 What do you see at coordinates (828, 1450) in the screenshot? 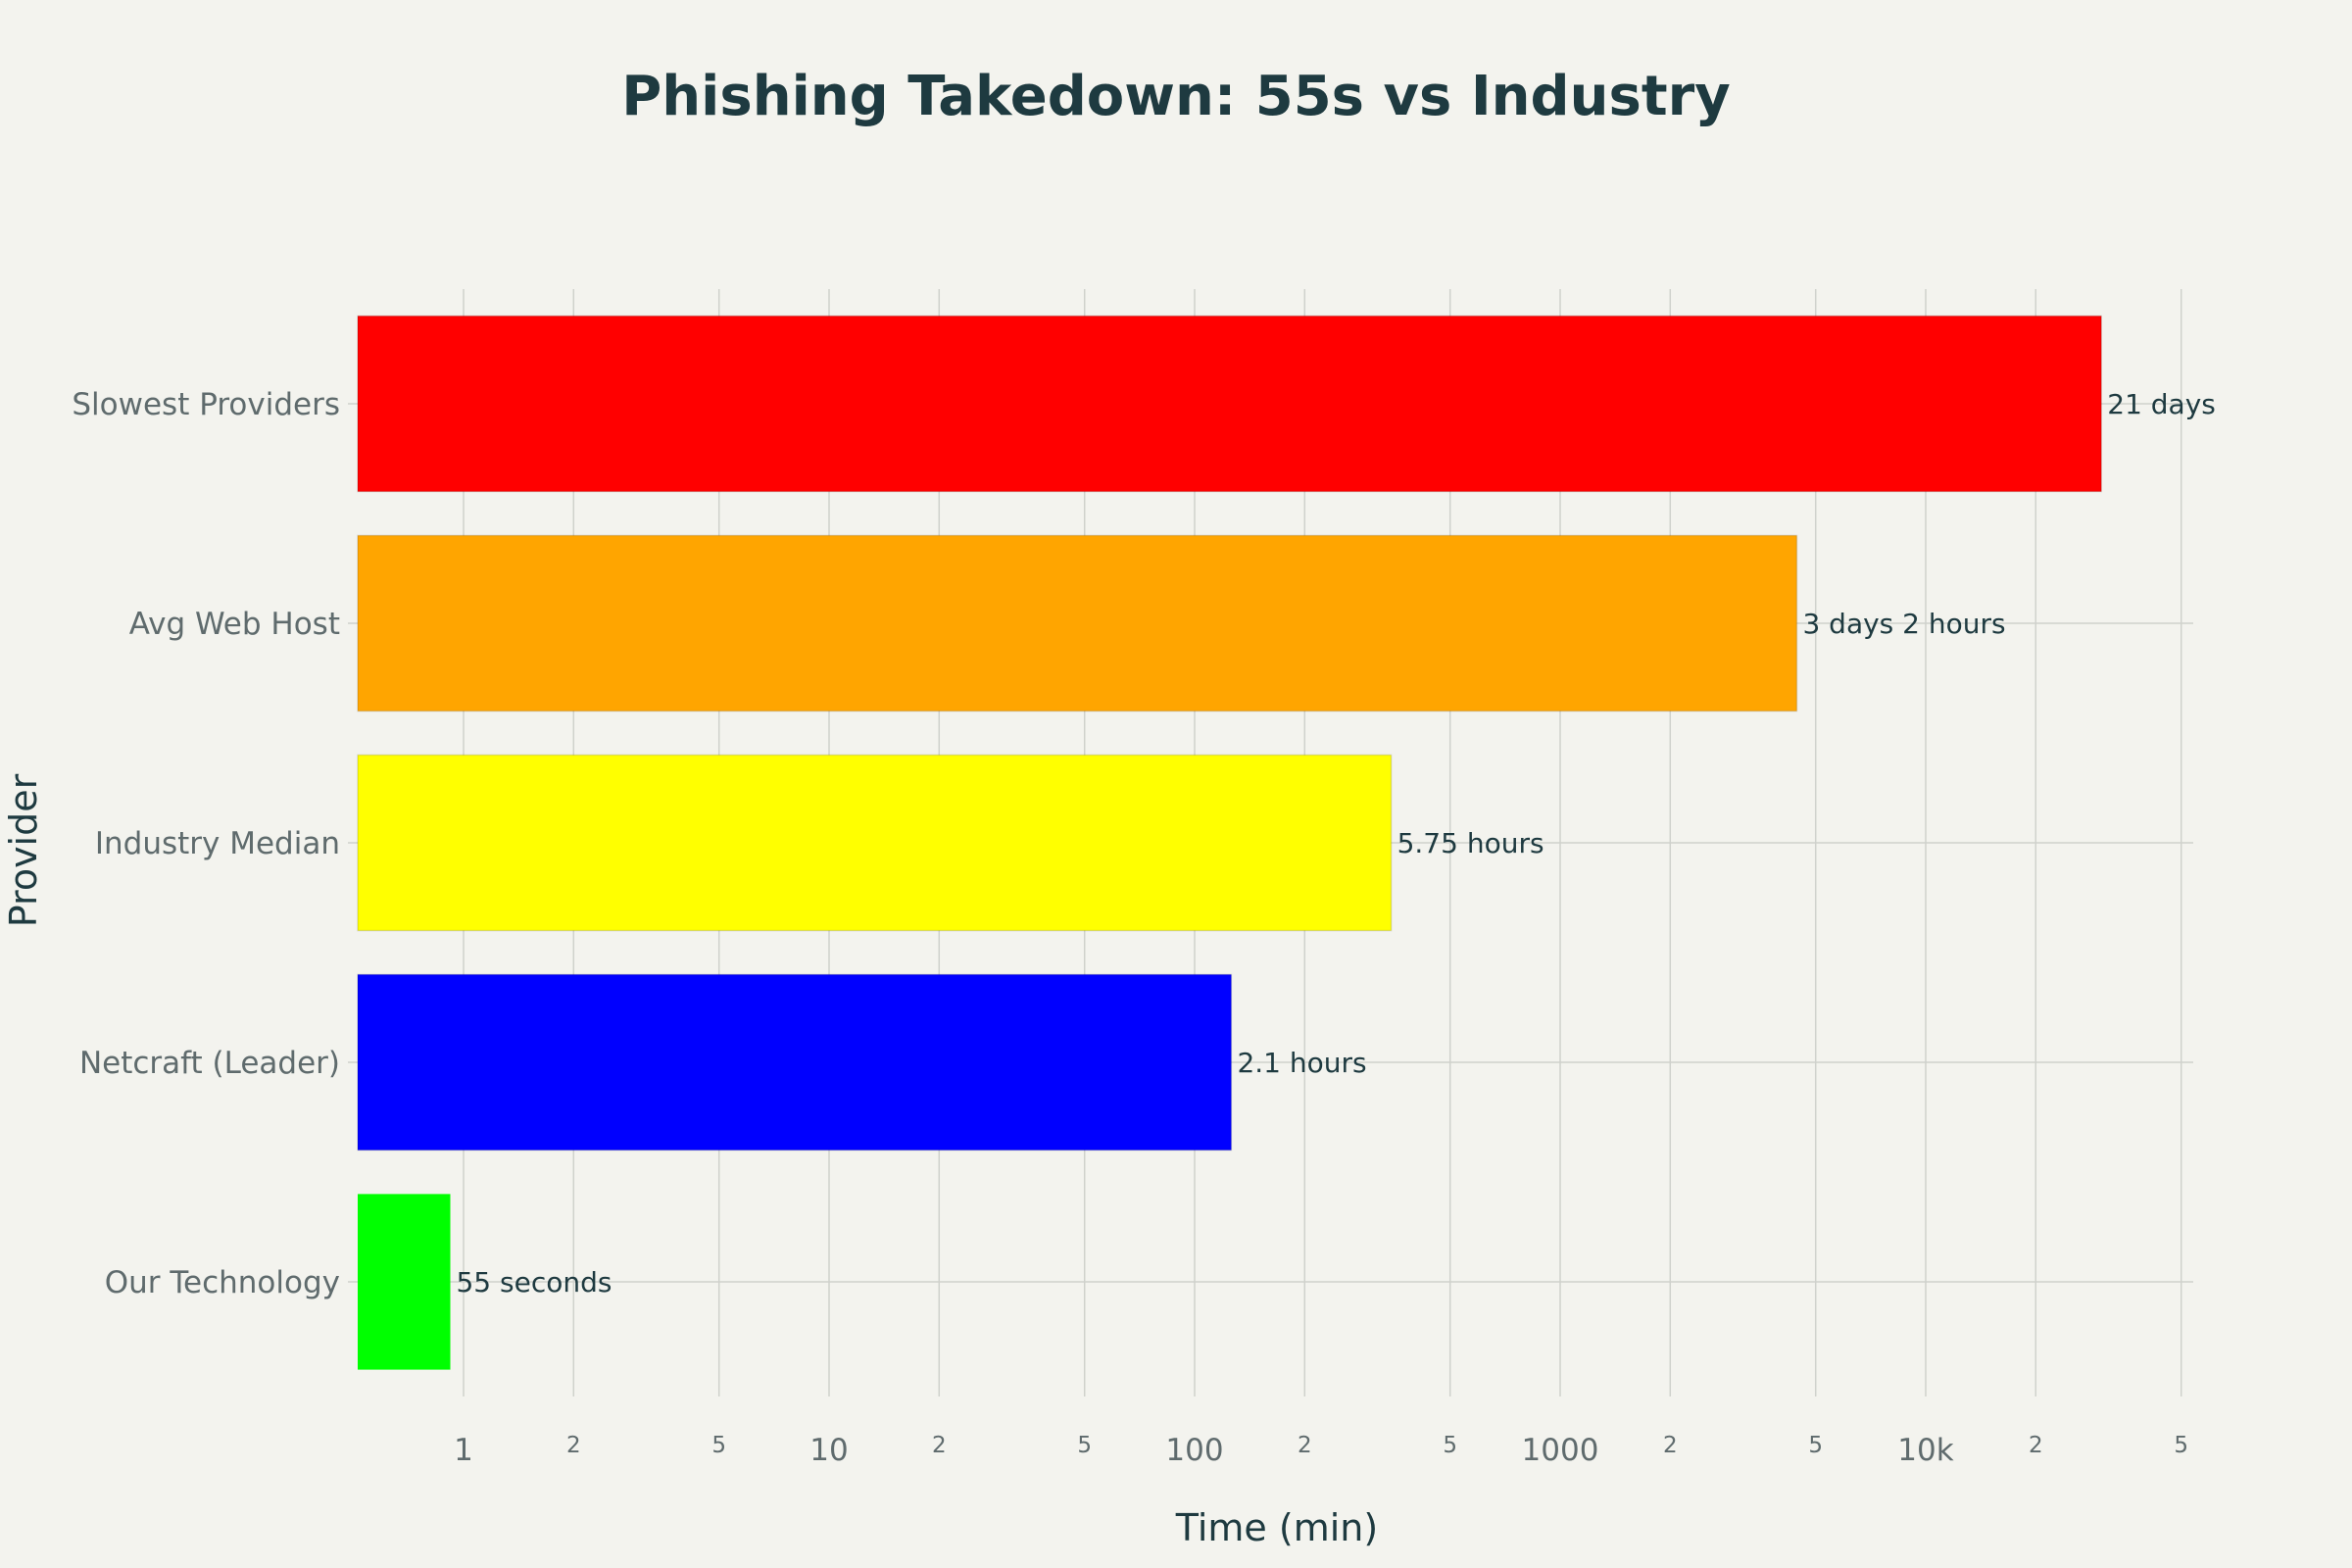
I see `x-tick-label: 10` at bounding box center [828, 1450].